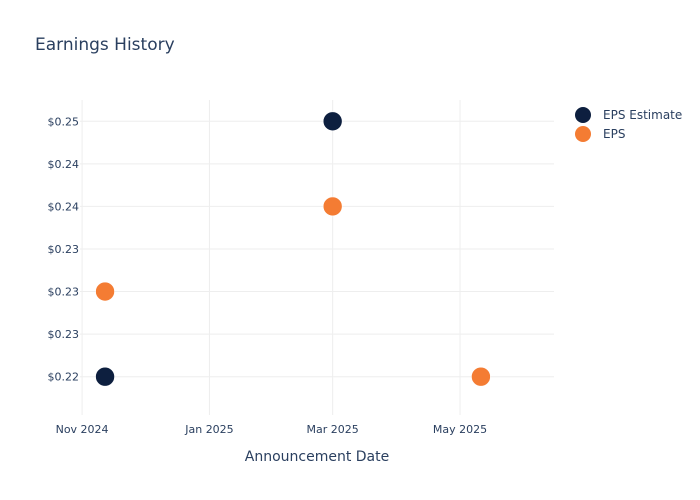 This screenshot has width=700, height=500. What do you see at coordinates (272, 429) in the screenshot?
I see `x-tick-labels: Nov 2024 Jan 2025 Mar 2025 May 2025` at bounding box center [272, 429].